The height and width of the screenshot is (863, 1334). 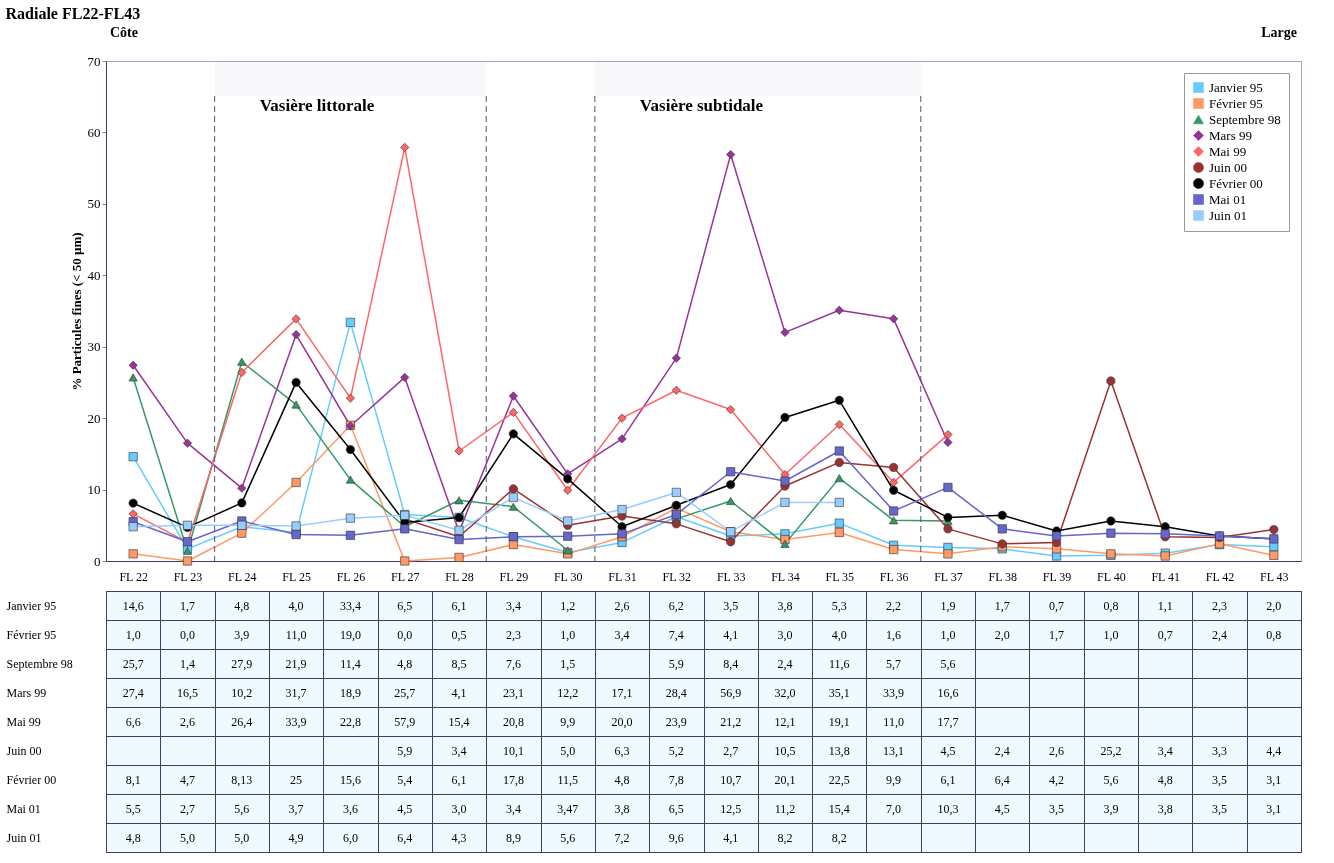 I want to click on data-label: 32,0, so click(x=785, y=692).